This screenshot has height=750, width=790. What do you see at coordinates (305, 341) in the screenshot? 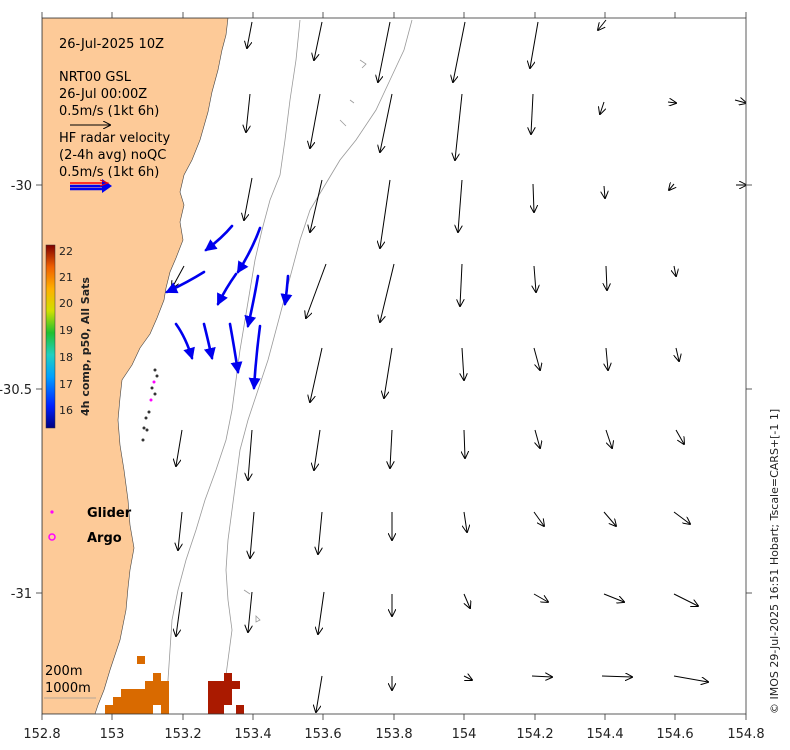
I see `isobath-inner` at bounding box center [305, 341].